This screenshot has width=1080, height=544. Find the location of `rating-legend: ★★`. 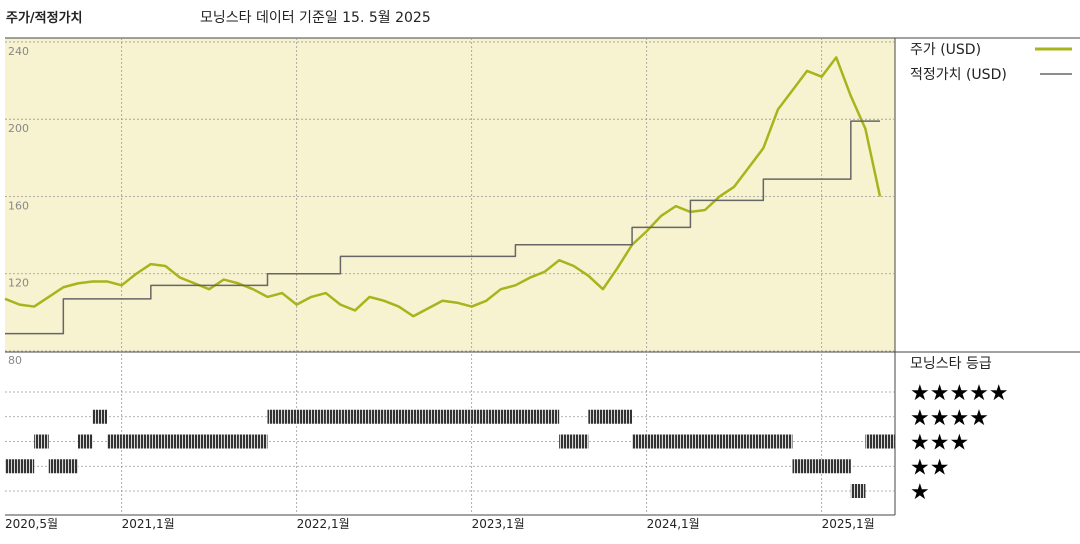

rating-legend: ★★ is located at coordinates (929, 467).